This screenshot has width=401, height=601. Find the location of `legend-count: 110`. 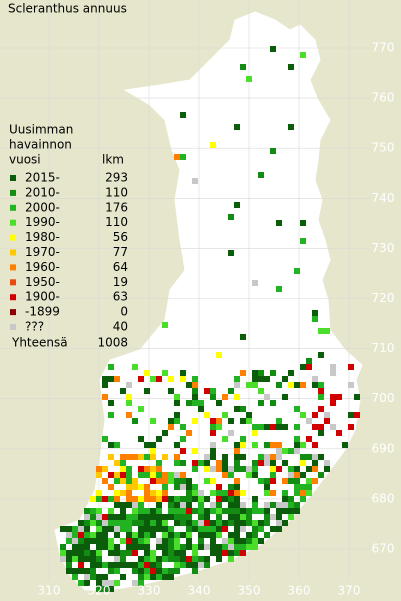

legend-count: 110 is located at coordinates (116, 192).